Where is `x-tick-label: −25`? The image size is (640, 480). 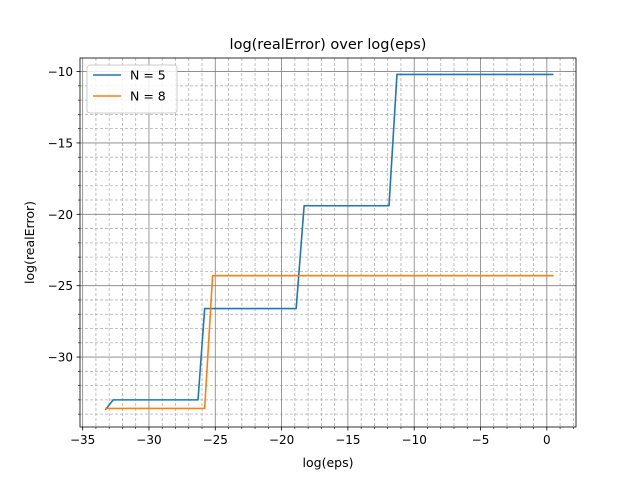 x-tick-label: −25 is located at coordinates (215, 440).